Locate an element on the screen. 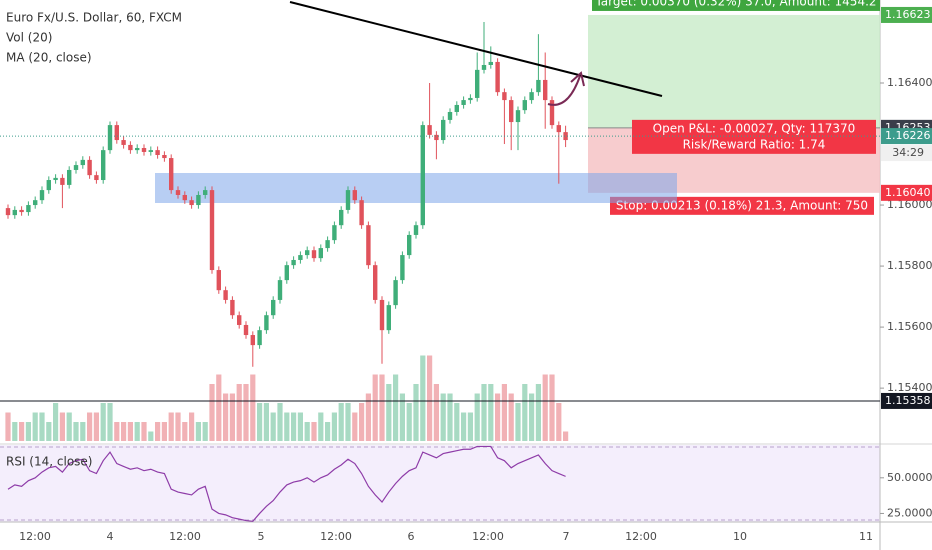 This screenshot has width=932, height=550. indicator-label: Vol (20) is located at coordinates (29, 38).